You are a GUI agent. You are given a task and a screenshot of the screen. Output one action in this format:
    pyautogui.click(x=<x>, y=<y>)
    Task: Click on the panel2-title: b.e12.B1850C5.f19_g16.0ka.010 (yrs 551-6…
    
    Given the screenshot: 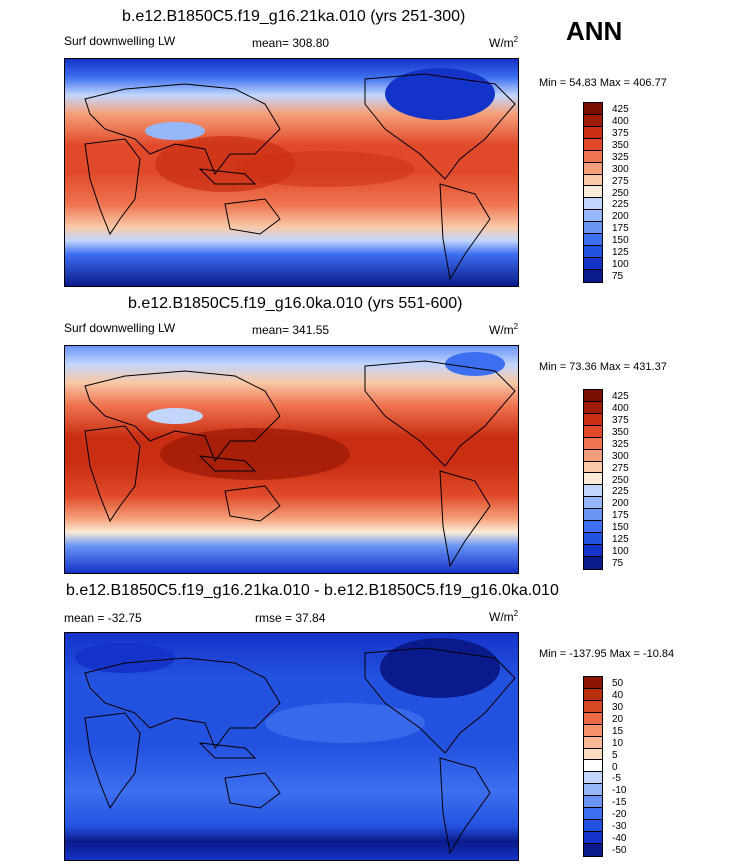 What is the action you would take?
    pyautogui.click(x=295, y=303)
    